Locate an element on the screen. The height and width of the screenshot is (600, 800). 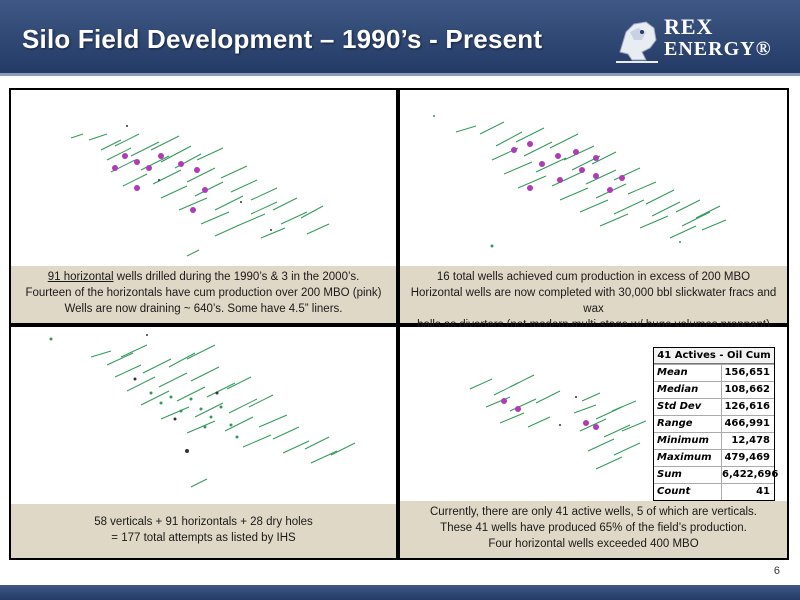
header-divider is located at coordinates (400, 74).